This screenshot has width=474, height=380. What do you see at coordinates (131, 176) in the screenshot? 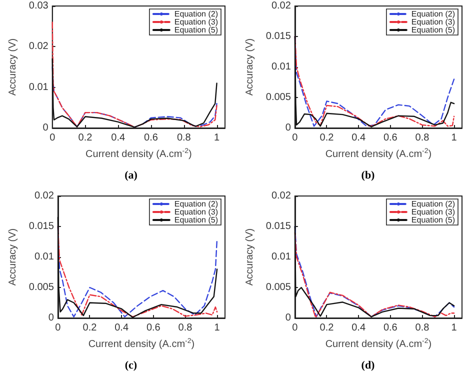
I see `text: (a)` at bounding box center [131, 176].